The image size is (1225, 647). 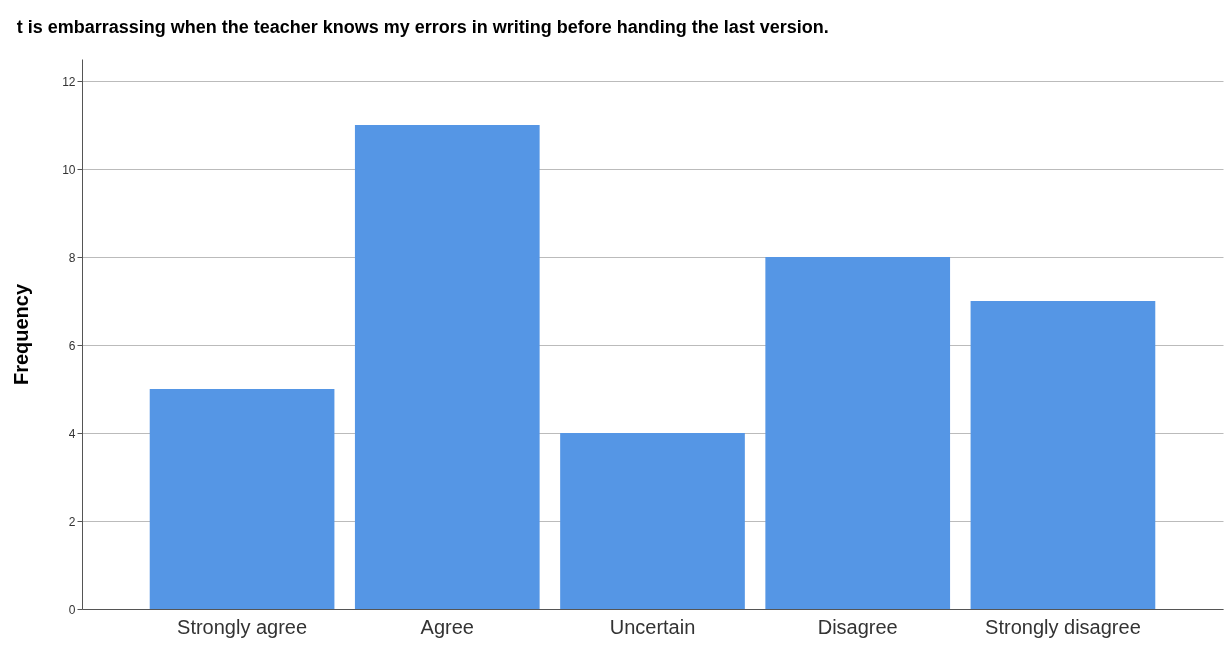 I want to click on x-tick-label: Agree, so click(x=447, y=626).